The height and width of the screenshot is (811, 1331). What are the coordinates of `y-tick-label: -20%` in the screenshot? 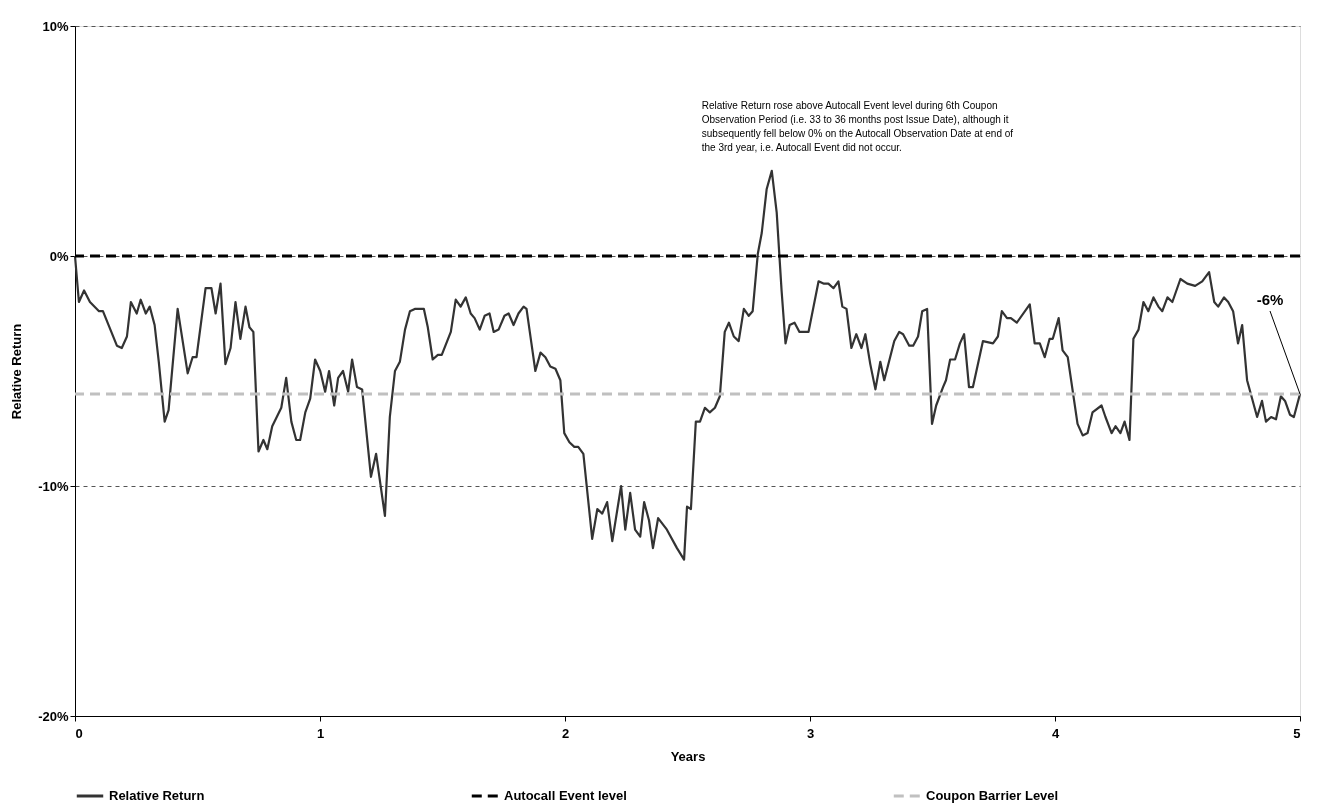 It's located at (53, 716).